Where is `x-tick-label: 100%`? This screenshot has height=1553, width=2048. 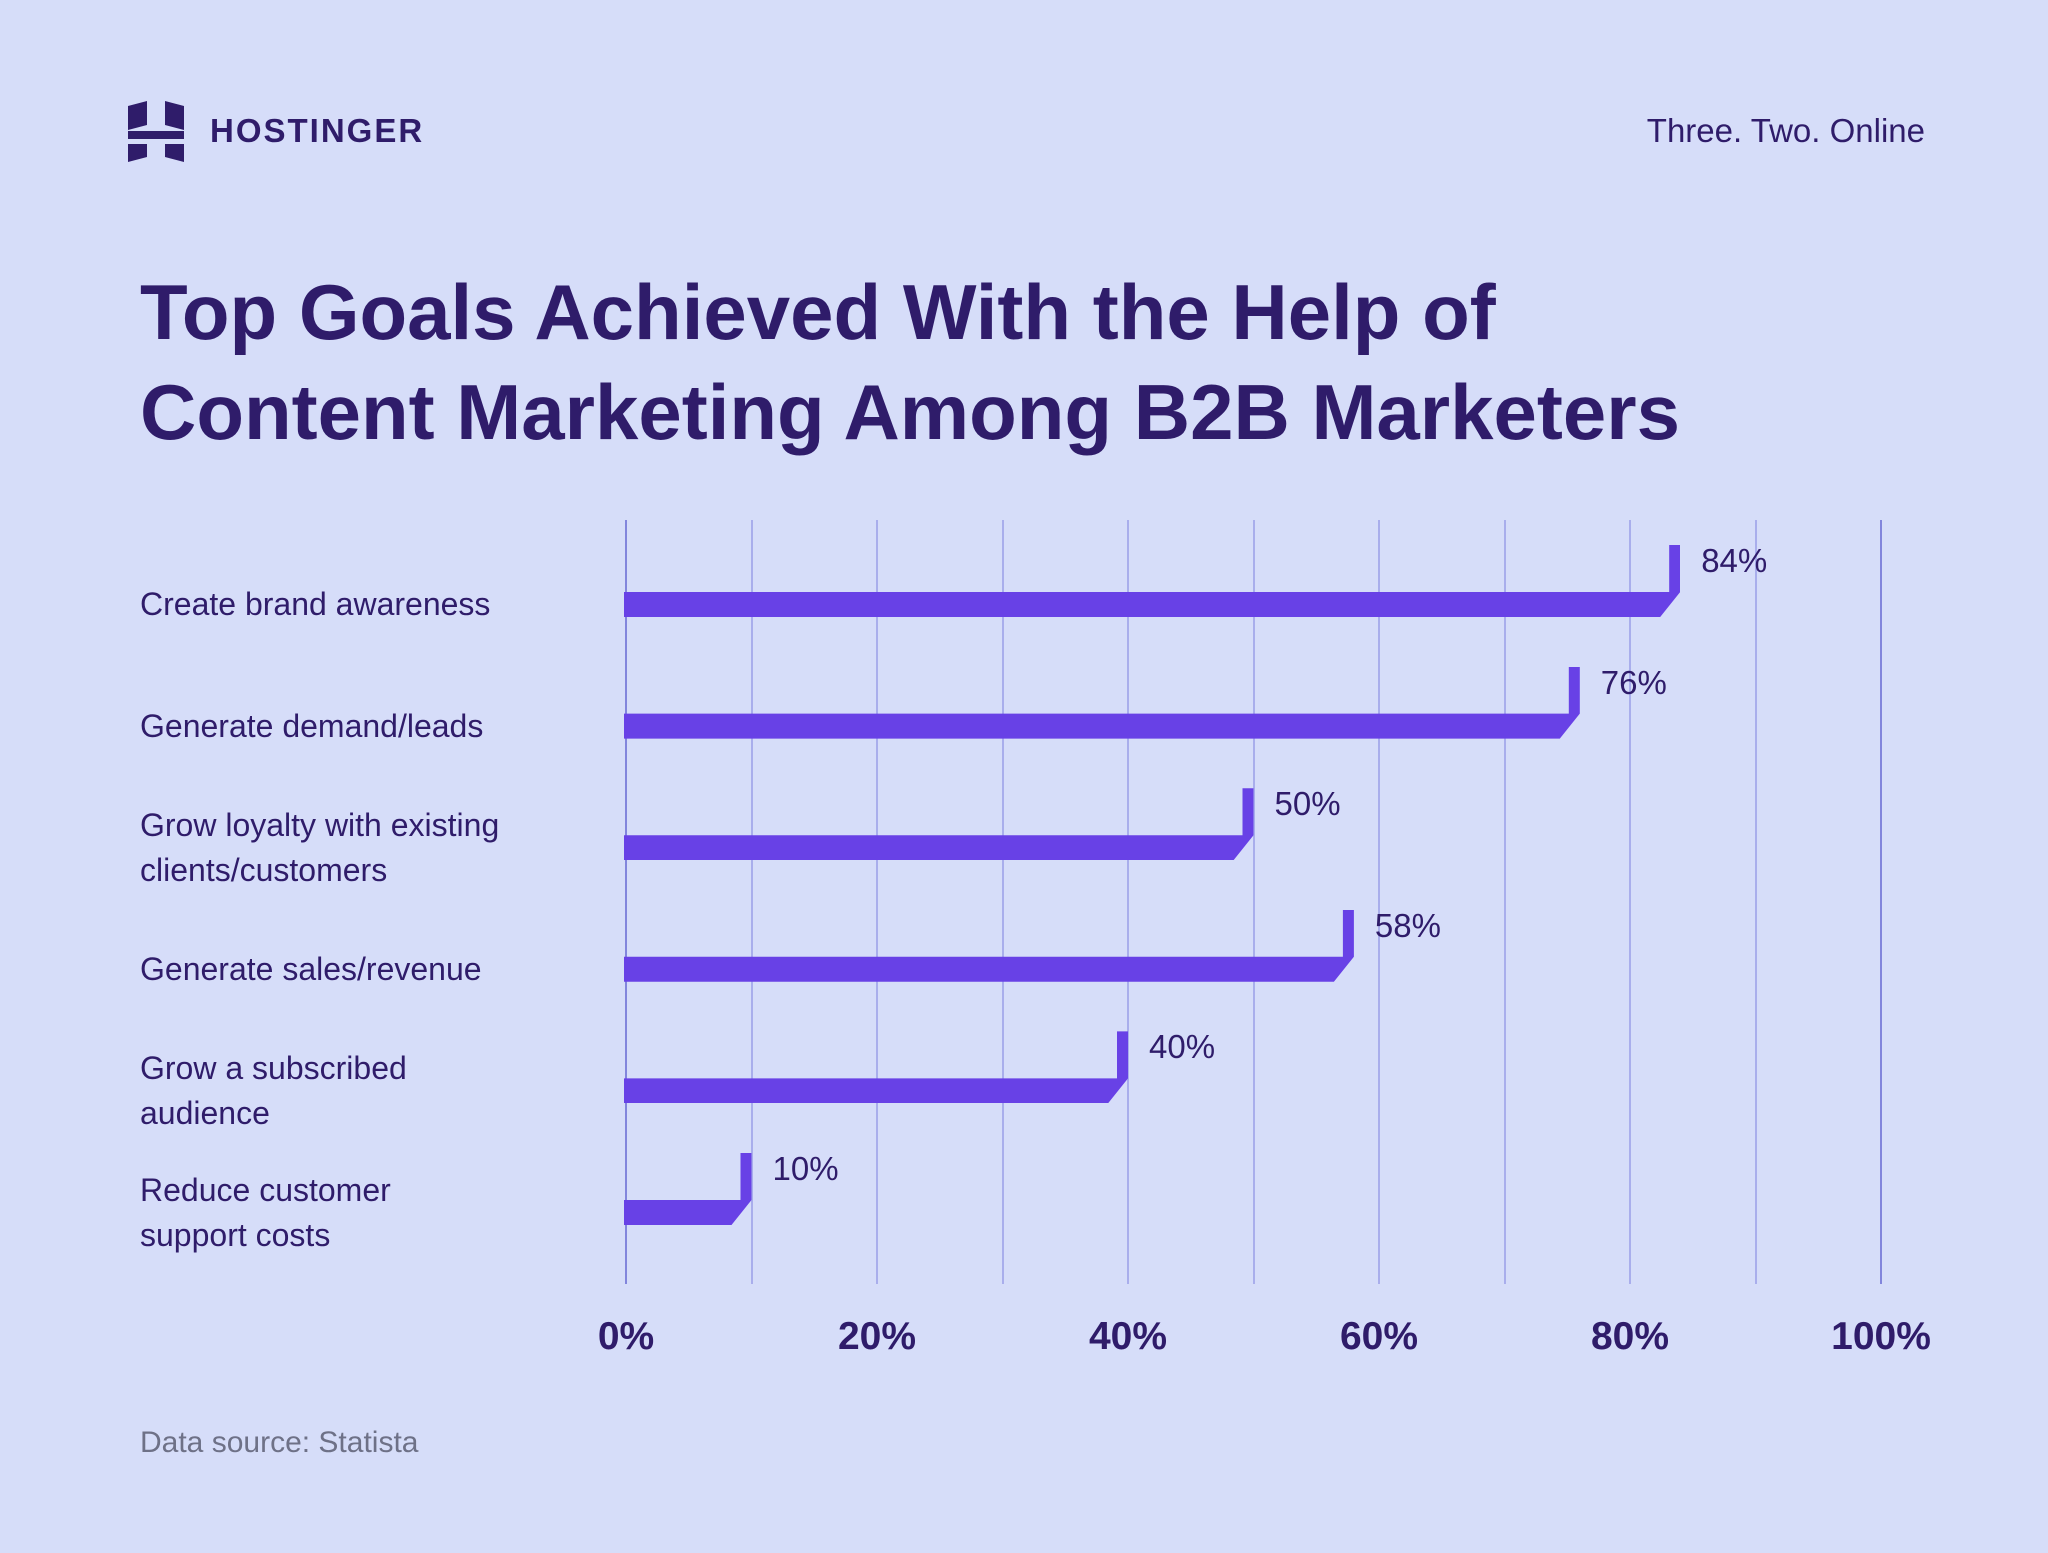 x-tick-label: 100% is located at coordinates (1881, 1336).